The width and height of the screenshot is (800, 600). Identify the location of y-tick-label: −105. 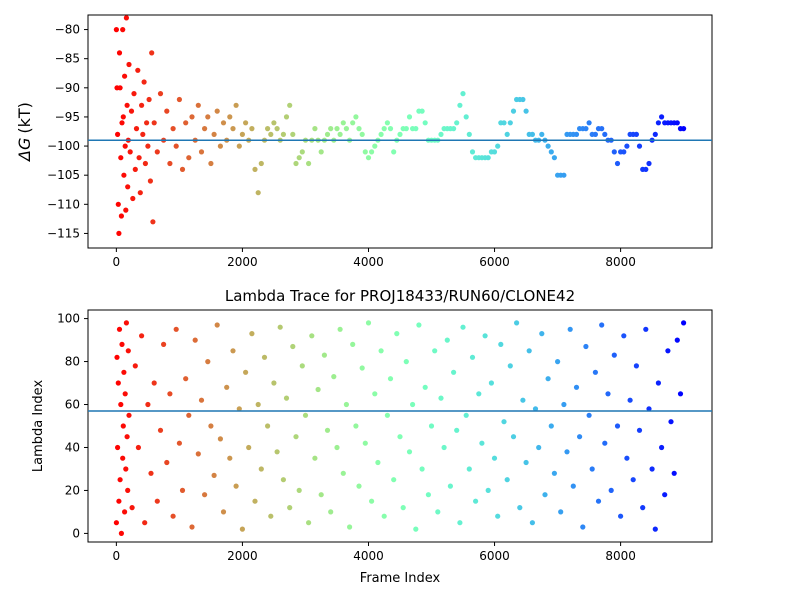
(63, 175).